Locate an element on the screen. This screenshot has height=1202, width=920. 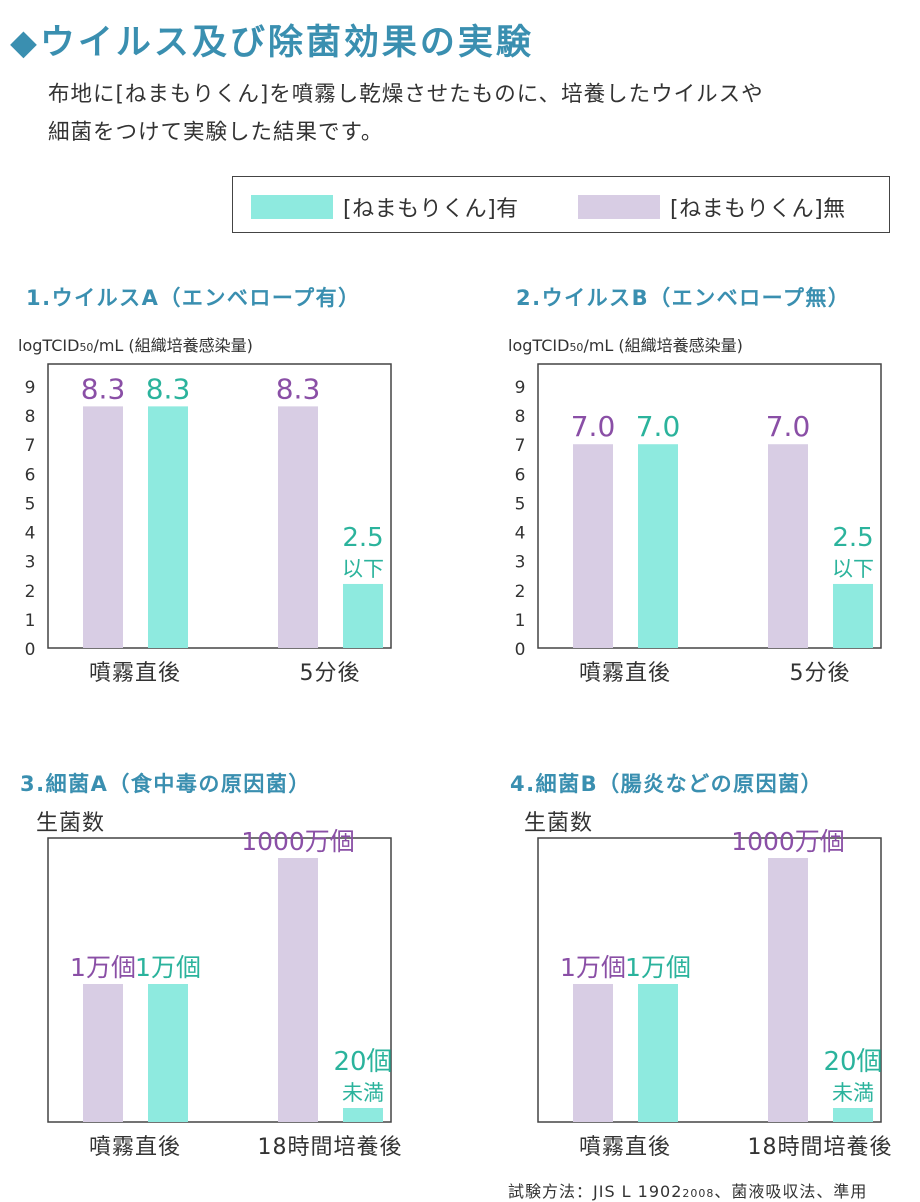
chart-2-ytick-4: 4 is located at coordinates (520, 534).